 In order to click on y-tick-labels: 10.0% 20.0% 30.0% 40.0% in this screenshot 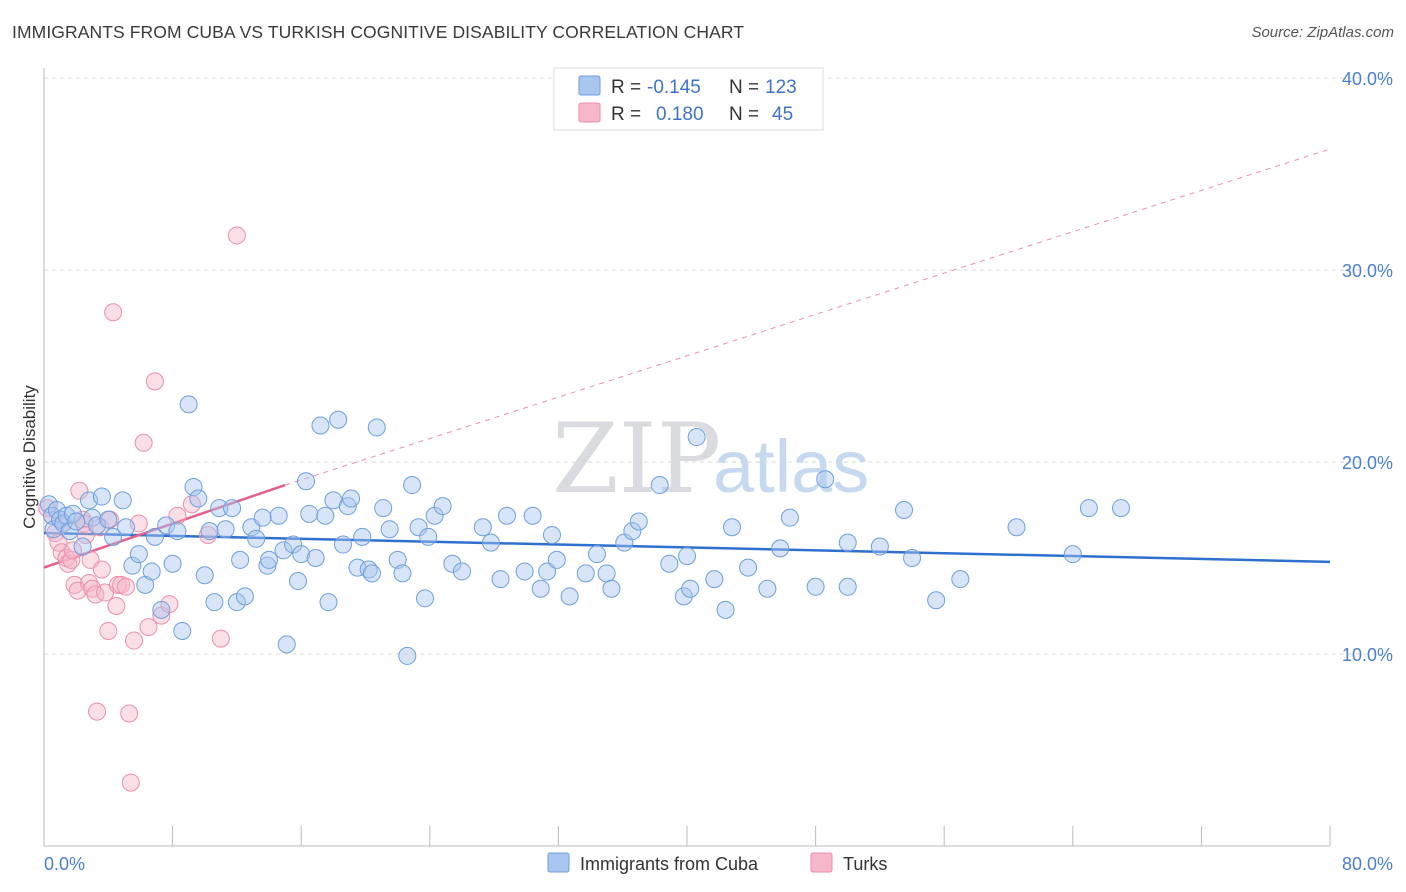, I will do `click(1367, 367)`.